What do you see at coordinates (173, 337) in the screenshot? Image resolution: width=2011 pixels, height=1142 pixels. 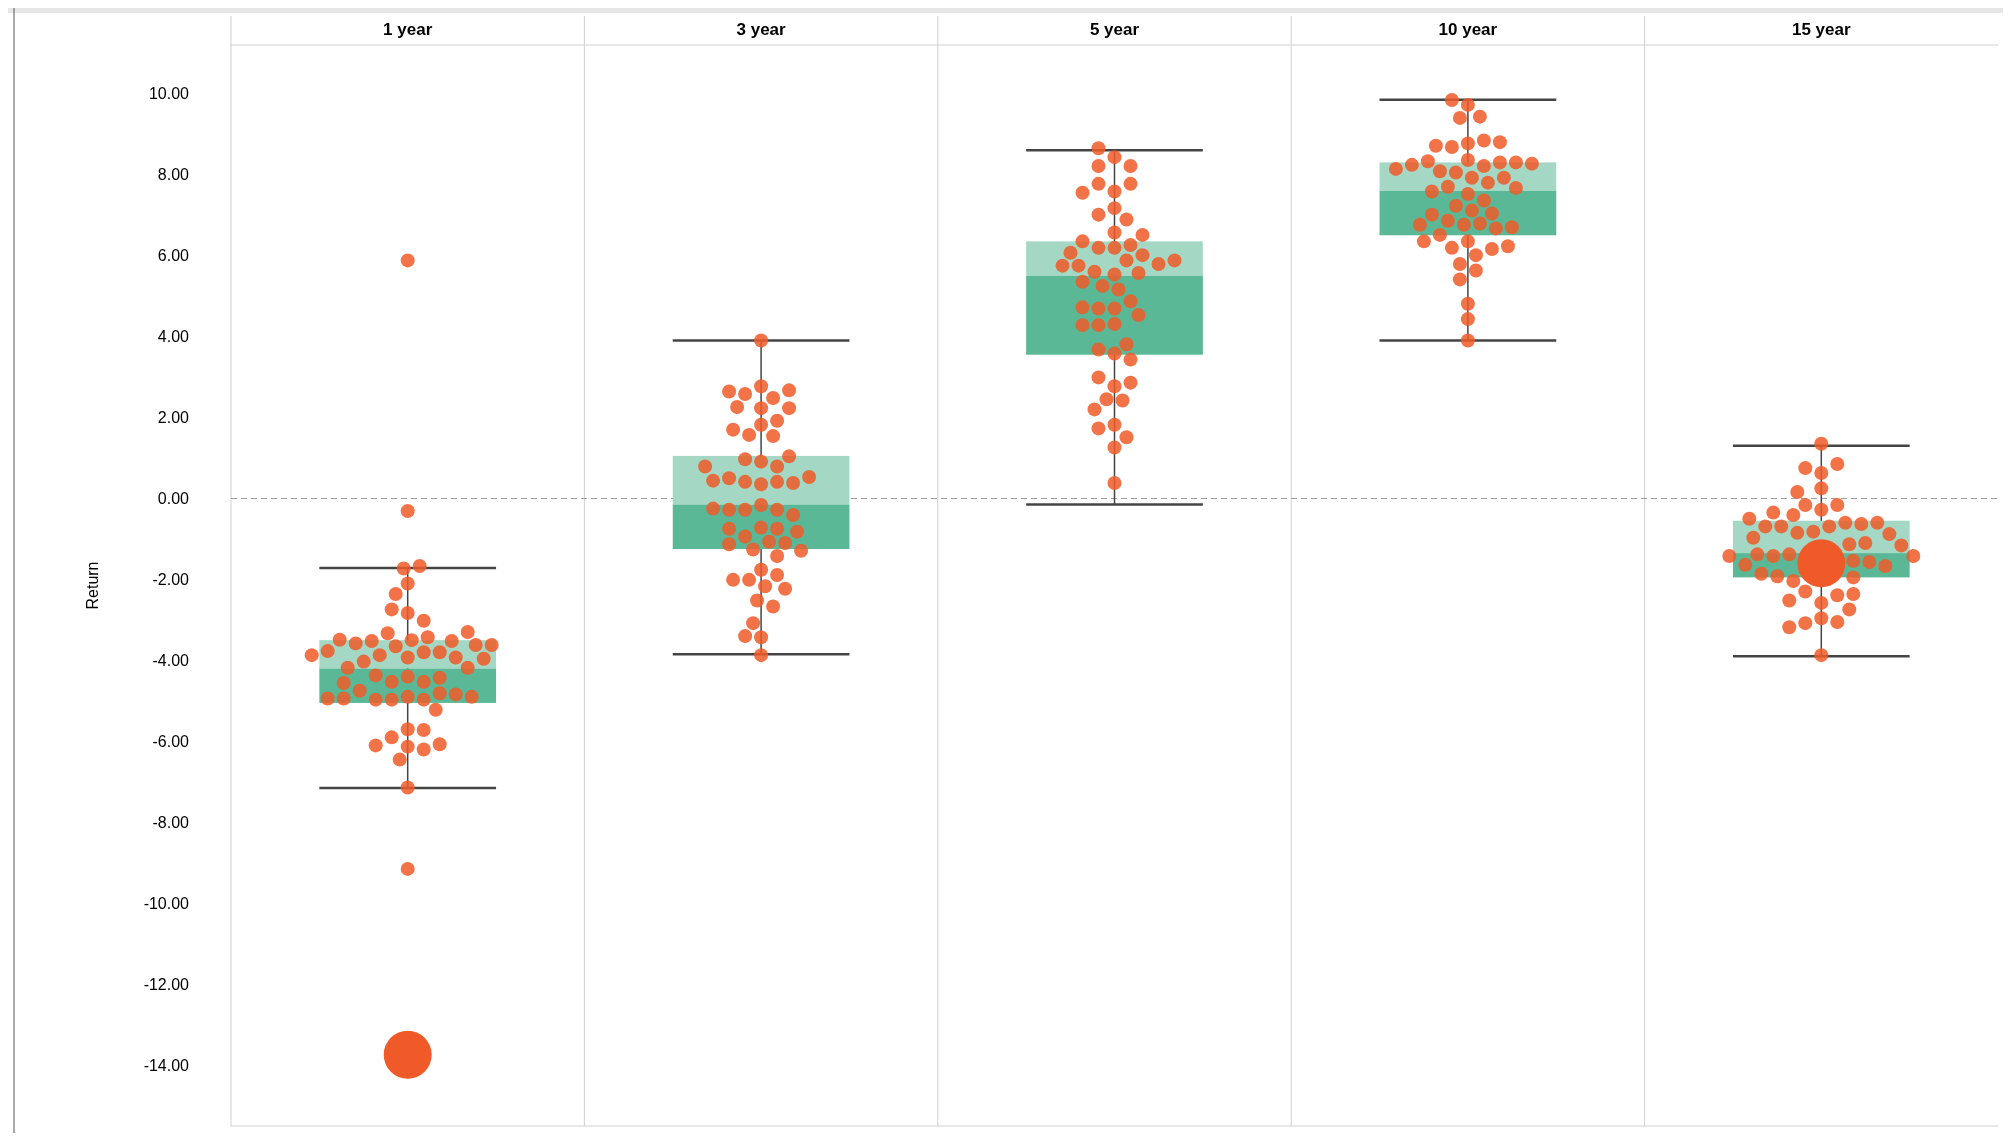 I see `y-tick-label: 4.00` at bounding box center [173, 337].